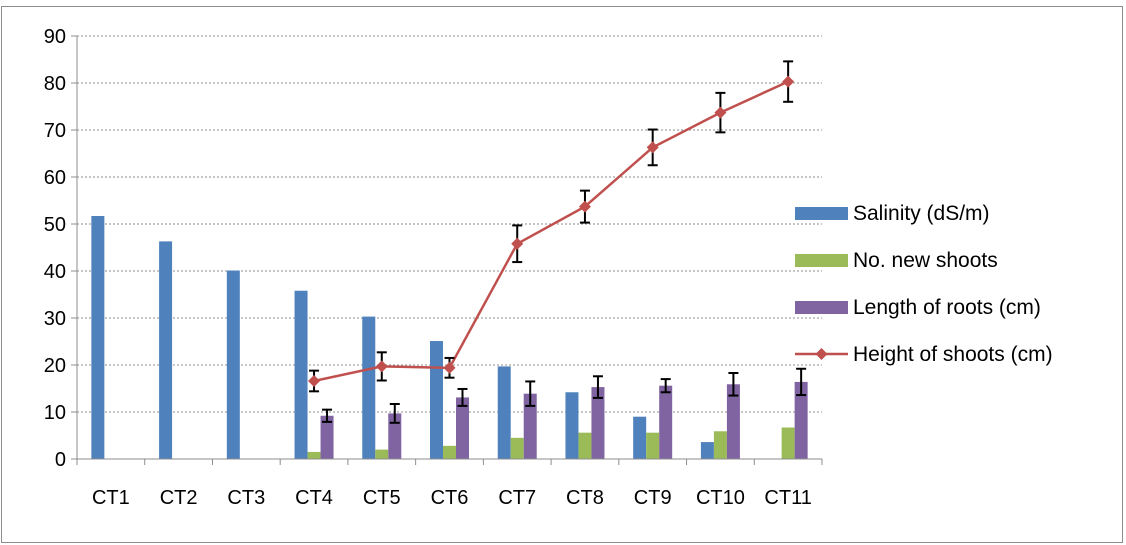 The width and height of the screenshot is (1126, 545). I want to click on legend-label: Height of shoots (cm), so click(953, 354).